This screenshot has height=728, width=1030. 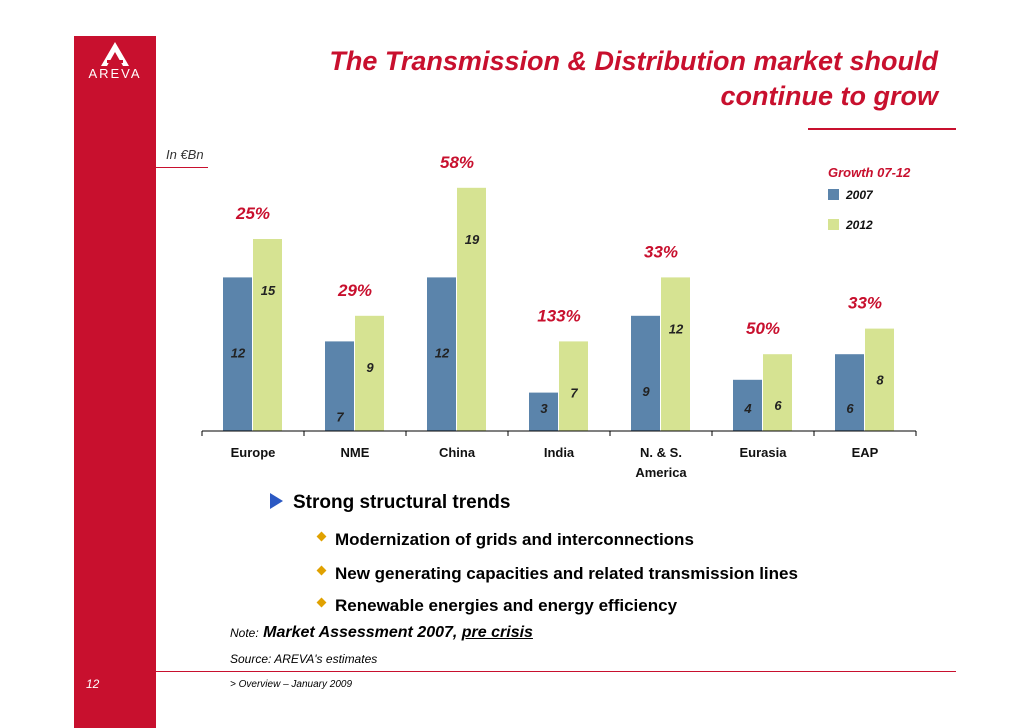 What do you see at coordinates (544, 408) in the screenshot?
I see `data-label-2007: 3` at bounding box center [544, 408].